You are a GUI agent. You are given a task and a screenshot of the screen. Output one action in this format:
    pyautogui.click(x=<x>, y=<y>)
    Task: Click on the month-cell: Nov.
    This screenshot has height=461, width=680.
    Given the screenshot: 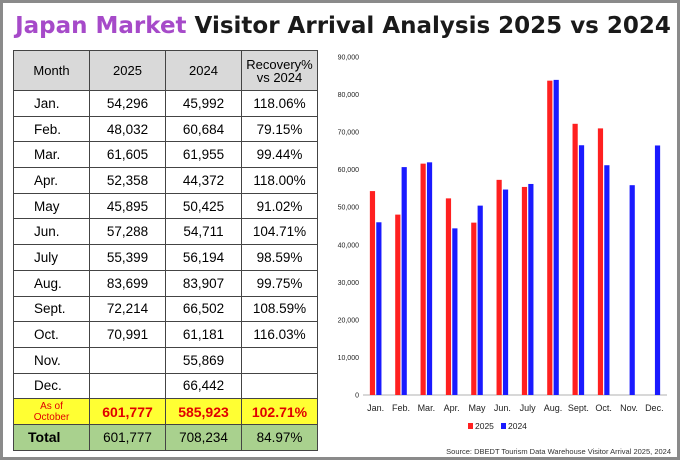 What is the action you would take?
    pyautogui.click(x=51, y=360)
    